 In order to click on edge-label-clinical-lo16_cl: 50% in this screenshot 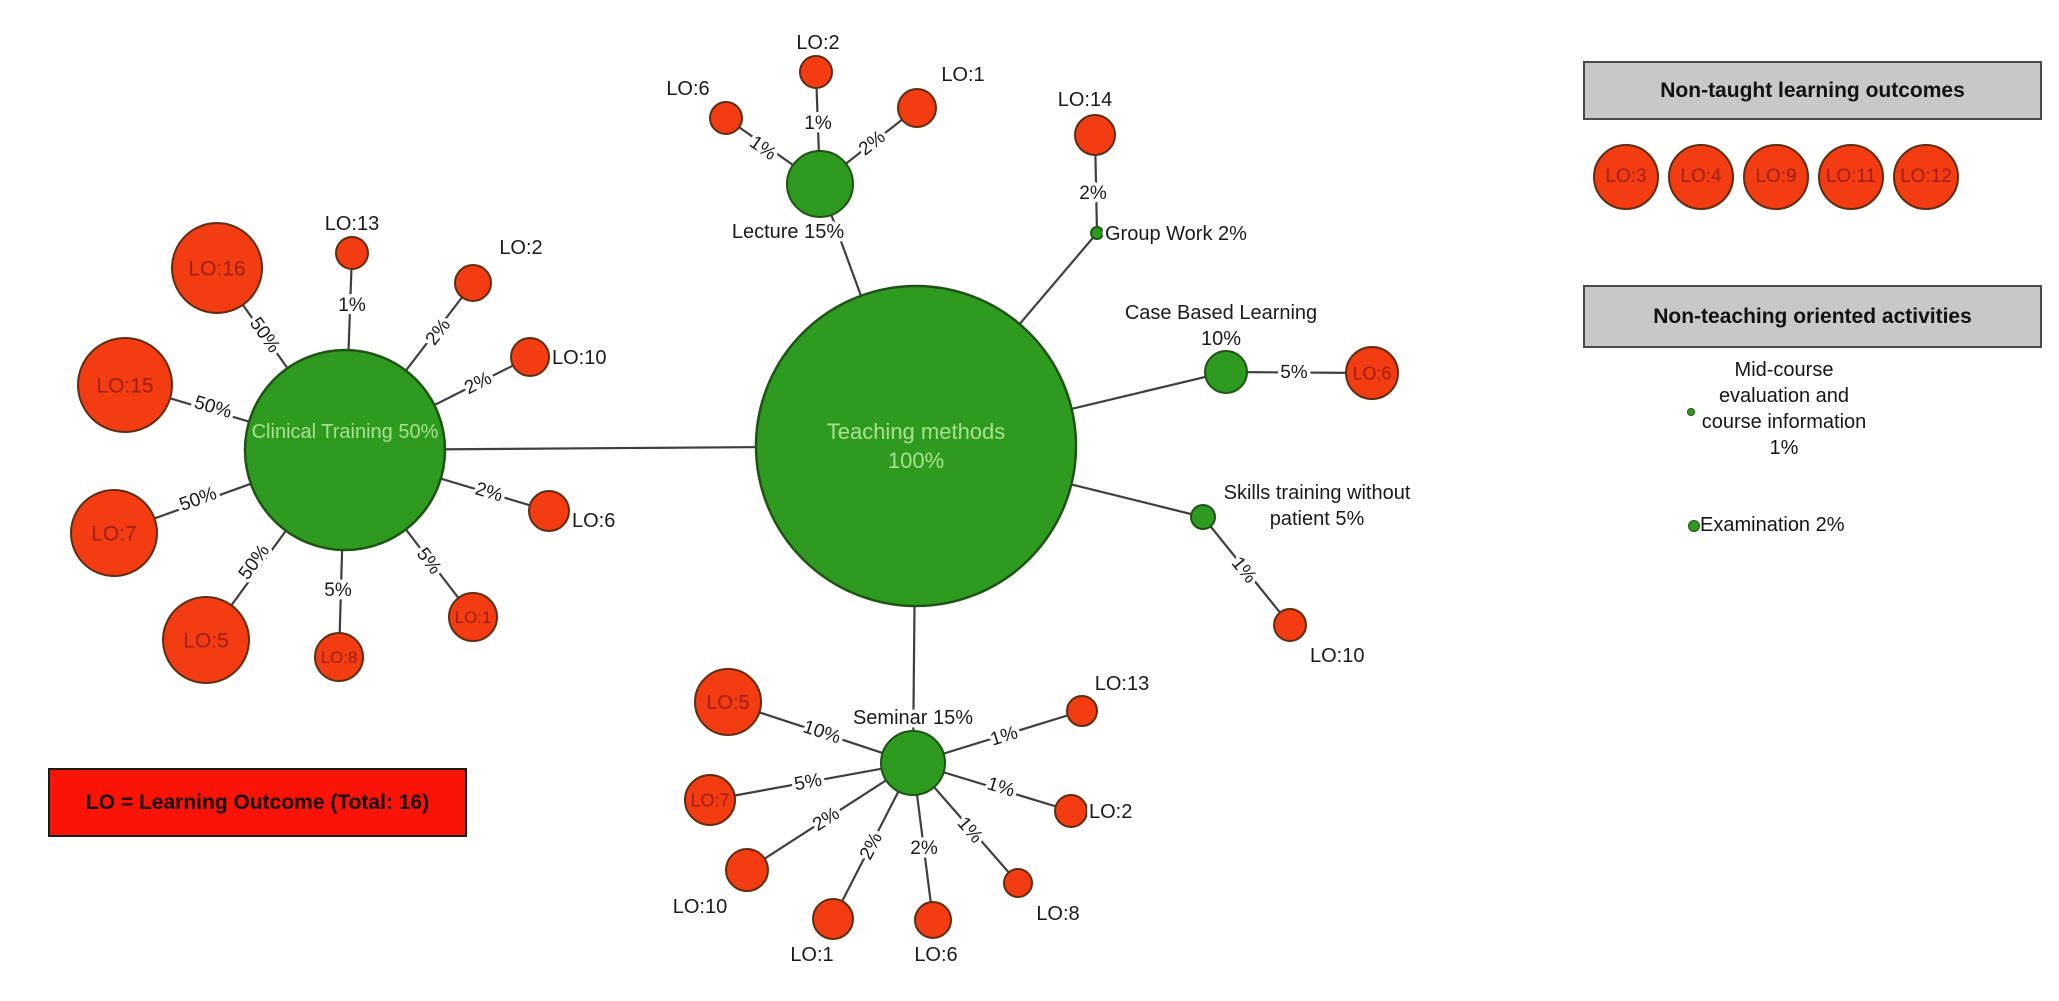, I will do `click(264, 335)`.